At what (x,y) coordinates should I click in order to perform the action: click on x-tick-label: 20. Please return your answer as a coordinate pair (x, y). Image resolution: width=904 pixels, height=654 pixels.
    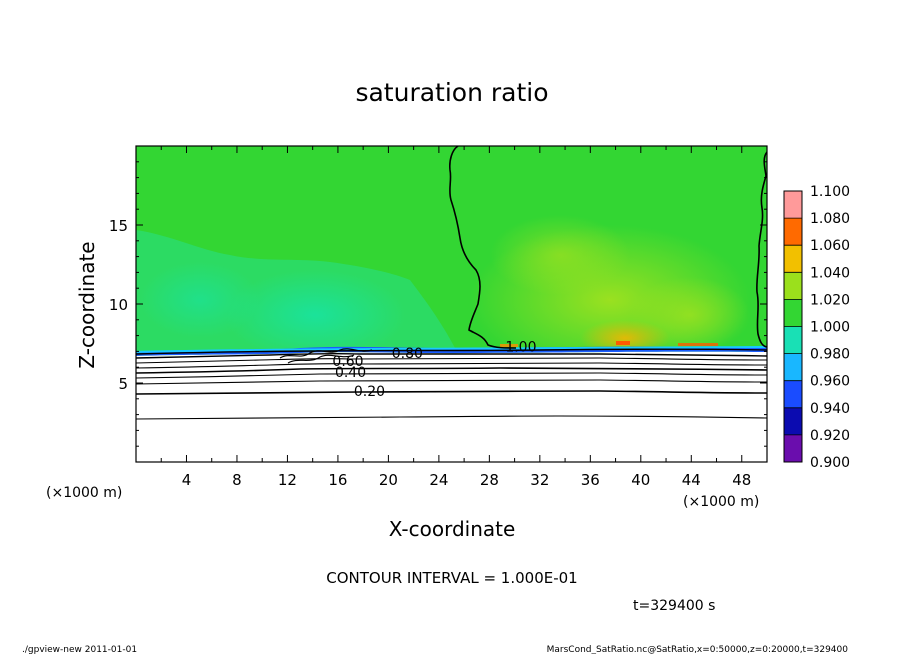
    Looking at the image, I should click on (388, 480).